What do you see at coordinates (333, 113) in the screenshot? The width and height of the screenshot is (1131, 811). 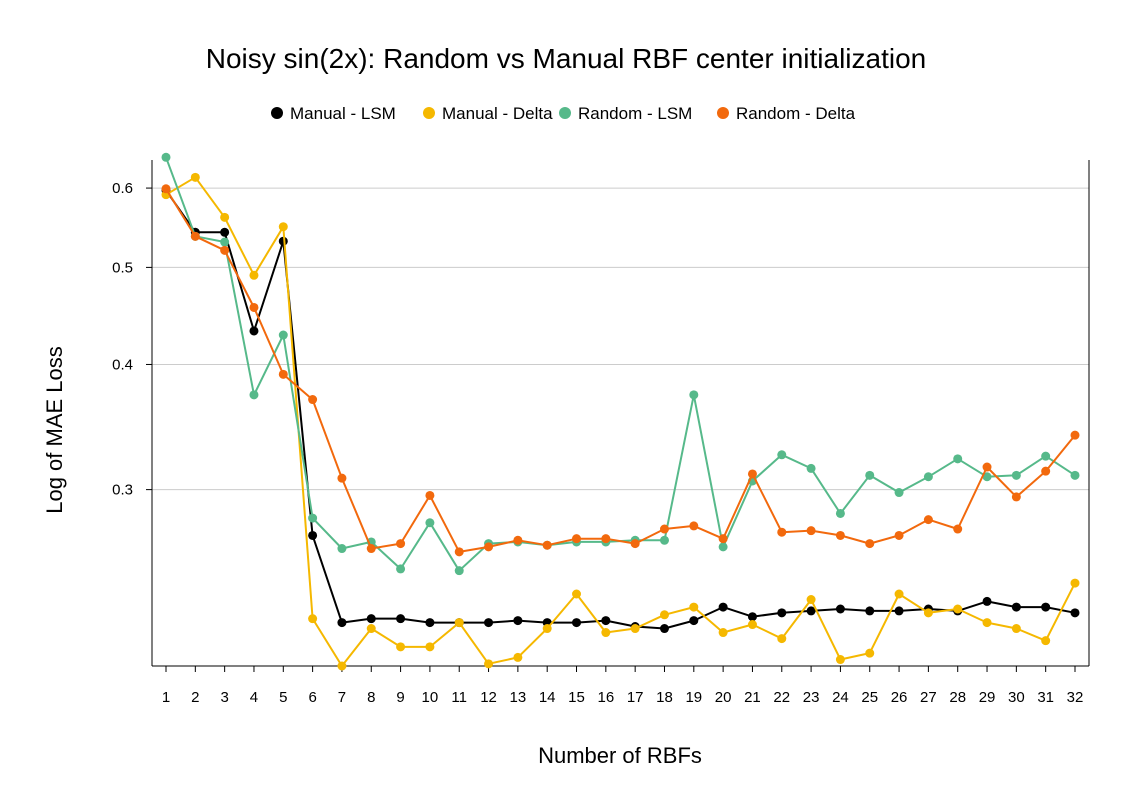 I see `legend-item: Manual - LSM` at bounding box center [333, 113].